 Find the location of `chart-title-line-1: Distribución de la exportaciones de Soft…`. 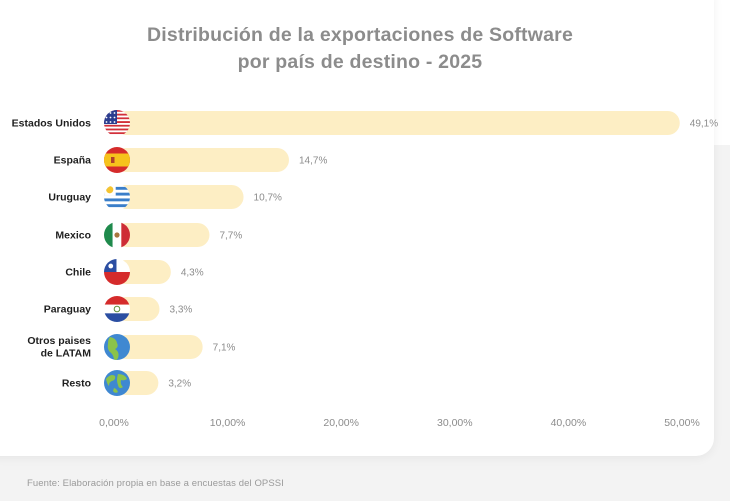

chart-title-line-1: Distribución de la exportaciones de Soft… is located at coordinates (360, 35).